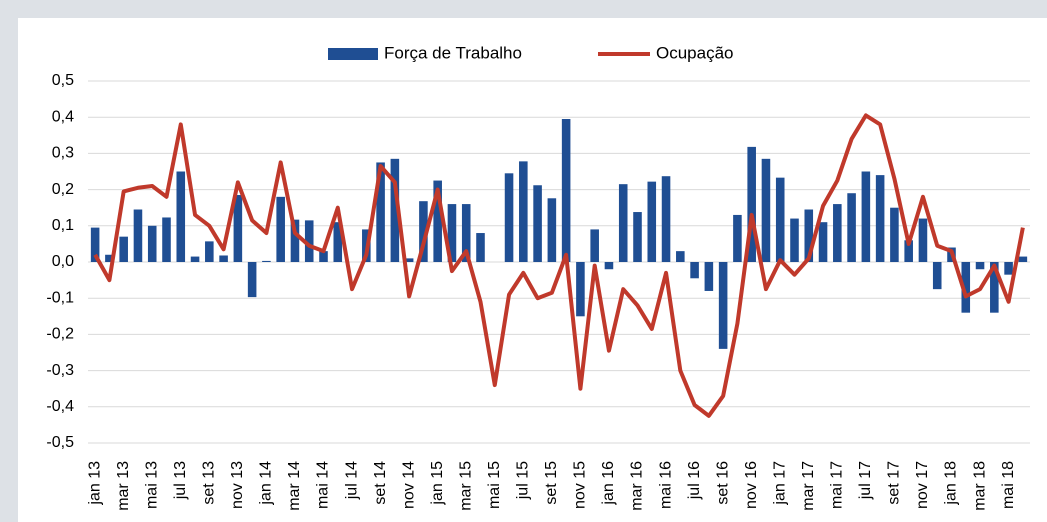 This screenshot has width=1047, height=522. I want to click on x-tick-label: set 14, so click(380, 483).